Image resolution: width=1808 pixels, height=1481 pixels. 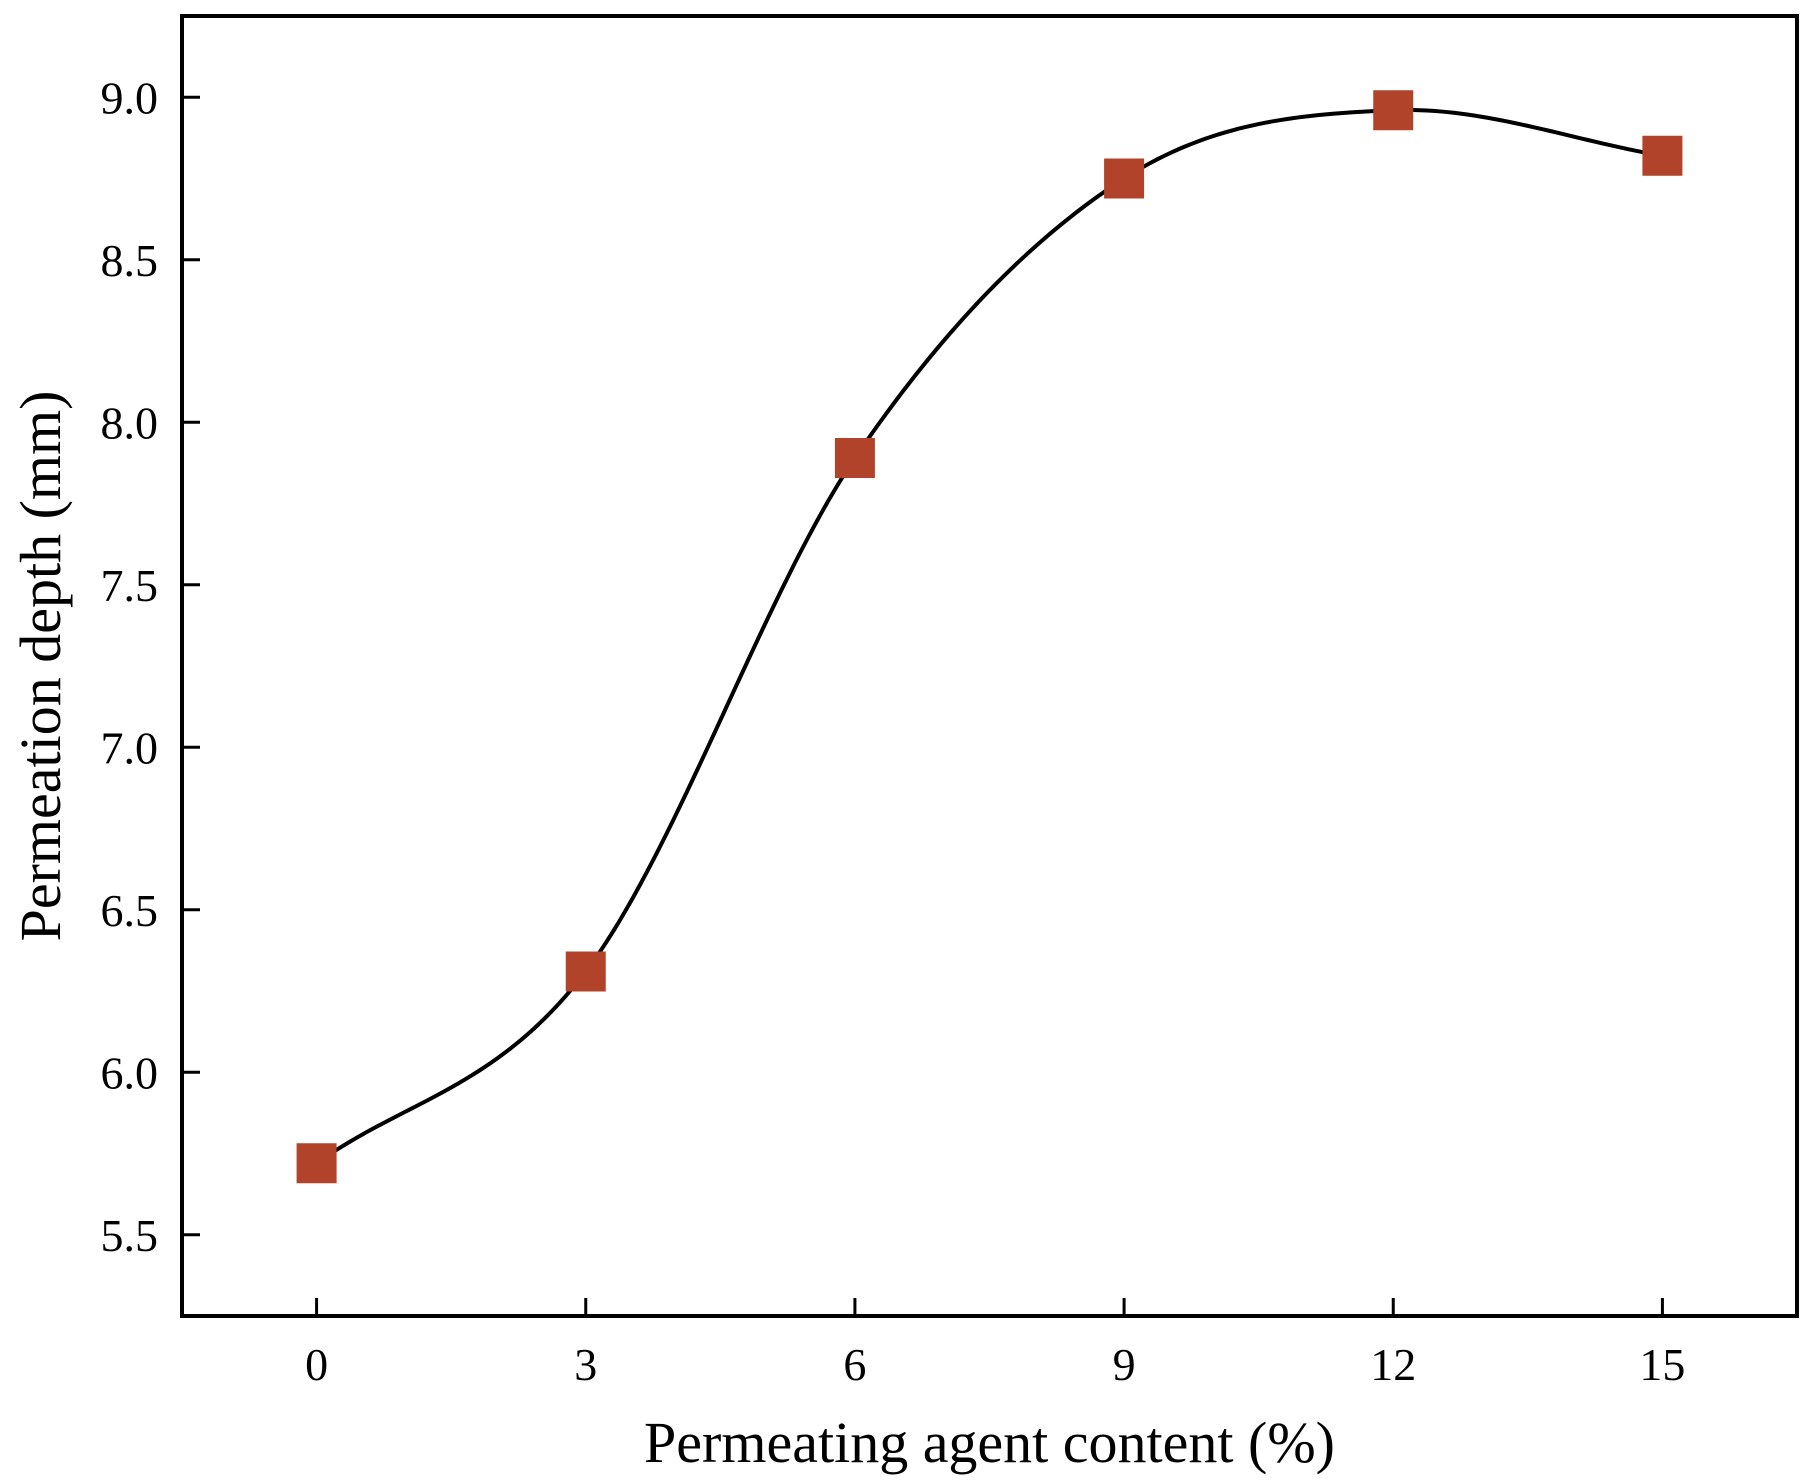 What do you see at coordinates (1662, 1364) in the screenshot?
I see `x-tick-label: 15` at bounding box center [1662, 1364].